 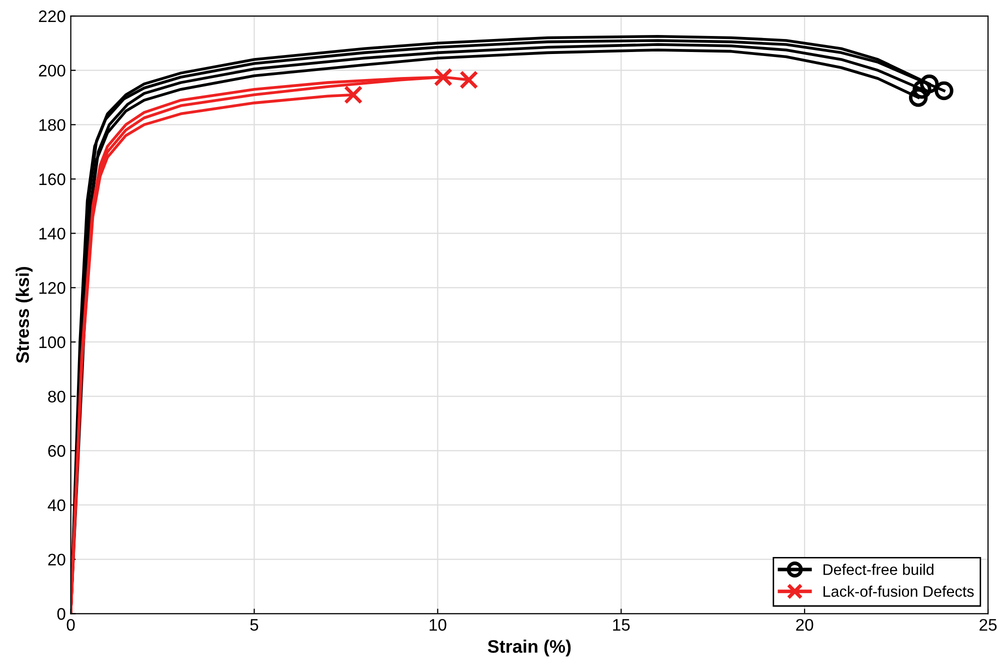 What do you see at coordinates (52, 288) in the screenshot?
I see `y-tick-label: 120` at bounding box center [52, 288].